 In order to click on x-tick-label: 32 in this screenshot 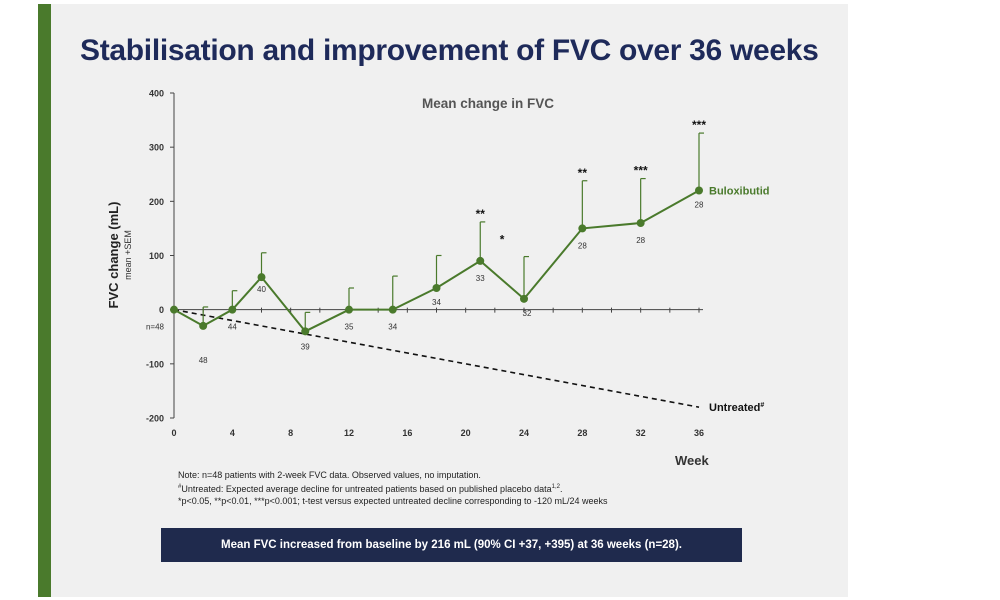, I will do `click(641, 433)`.